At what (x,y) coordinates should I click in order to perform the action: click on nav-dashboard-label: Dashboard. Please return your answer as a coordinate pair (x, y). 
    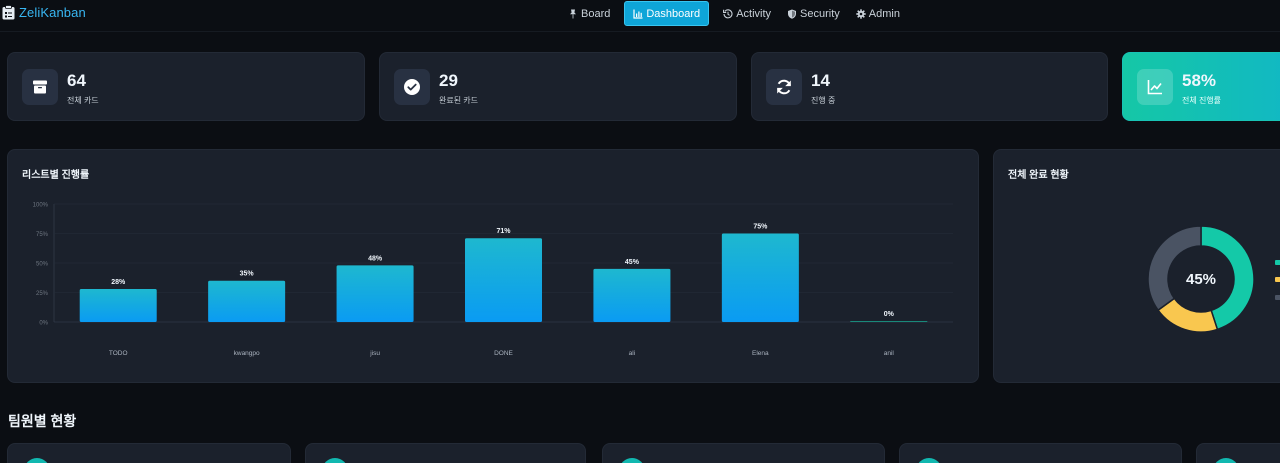
    Looking at the image, I should click on (673, 13).